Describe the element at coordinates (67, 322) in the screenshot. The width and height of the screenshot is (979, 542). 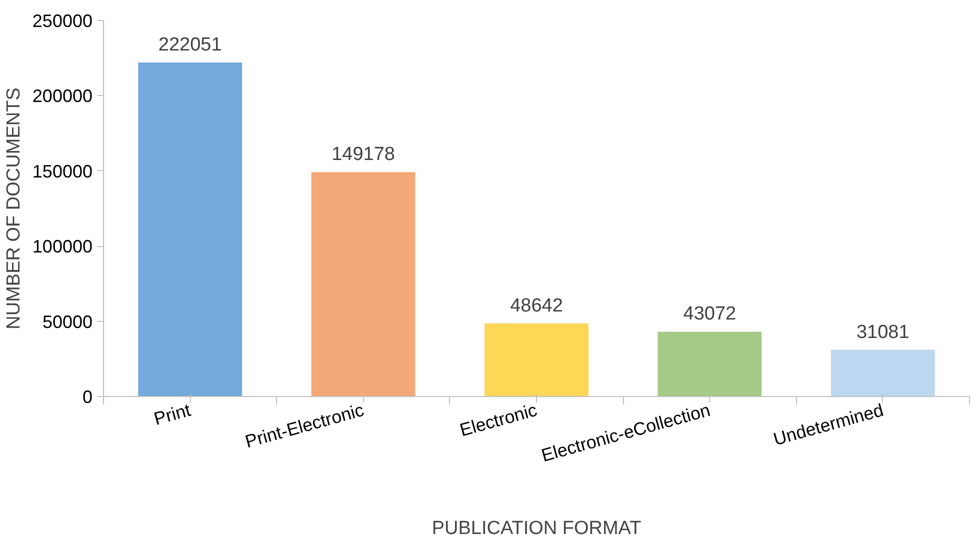
I see `y-tick-label: 50000` at that location.